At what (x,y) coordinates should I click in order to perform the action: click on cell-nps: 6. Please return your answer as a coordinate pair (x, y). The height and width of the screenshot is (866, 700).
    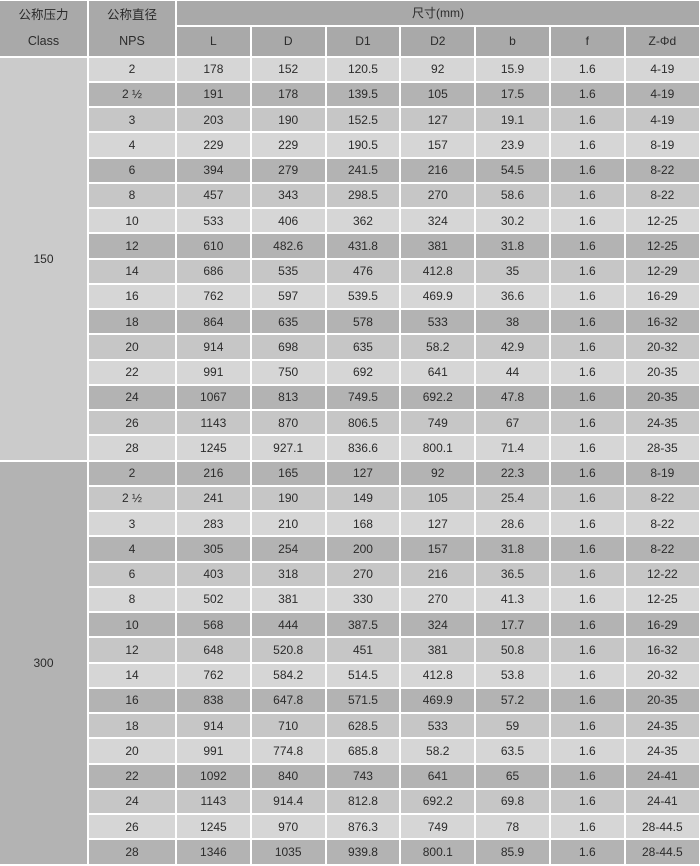
    Looking at the image, I should click on (132, 170).